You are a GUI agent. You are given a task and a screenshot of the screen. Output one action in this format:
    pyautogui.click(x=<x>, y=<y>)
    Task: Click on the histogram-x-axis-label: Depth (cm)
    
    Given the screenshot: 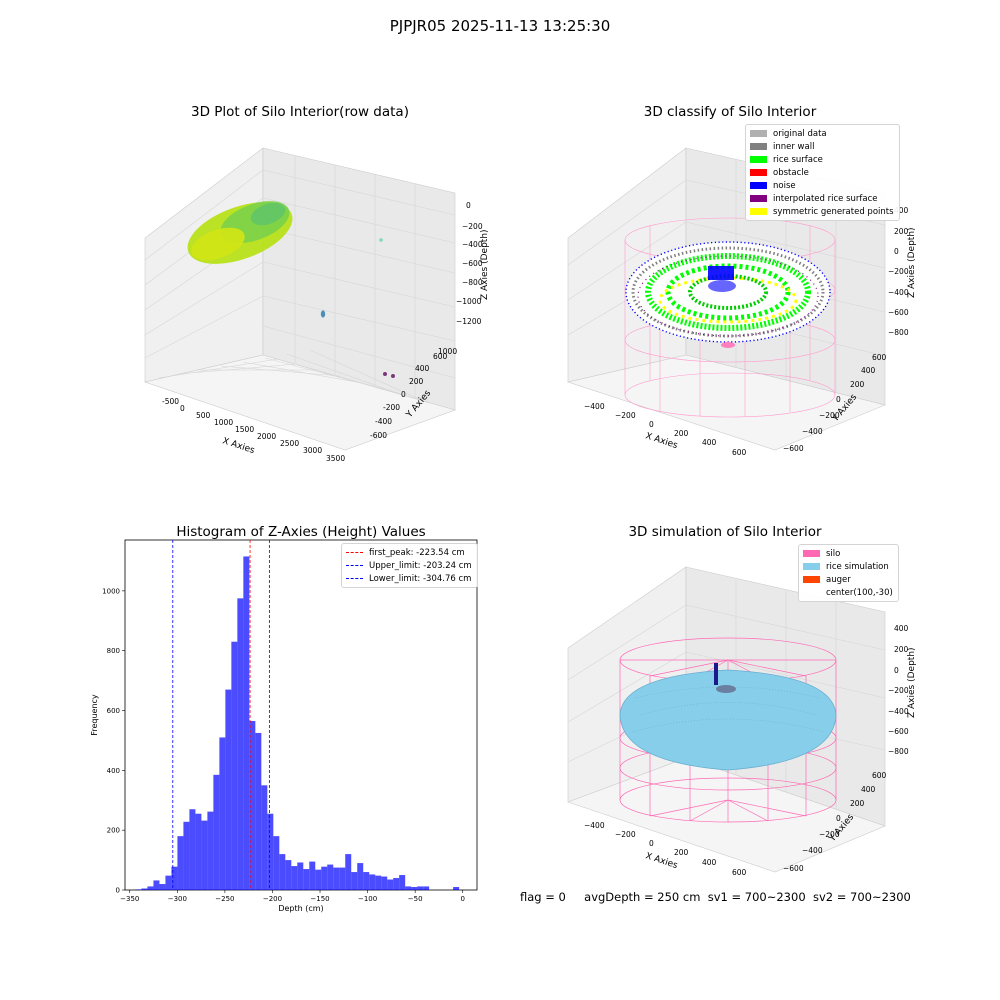 What is the action you would take?
    pyautogui.click(x=300, y=908)
    